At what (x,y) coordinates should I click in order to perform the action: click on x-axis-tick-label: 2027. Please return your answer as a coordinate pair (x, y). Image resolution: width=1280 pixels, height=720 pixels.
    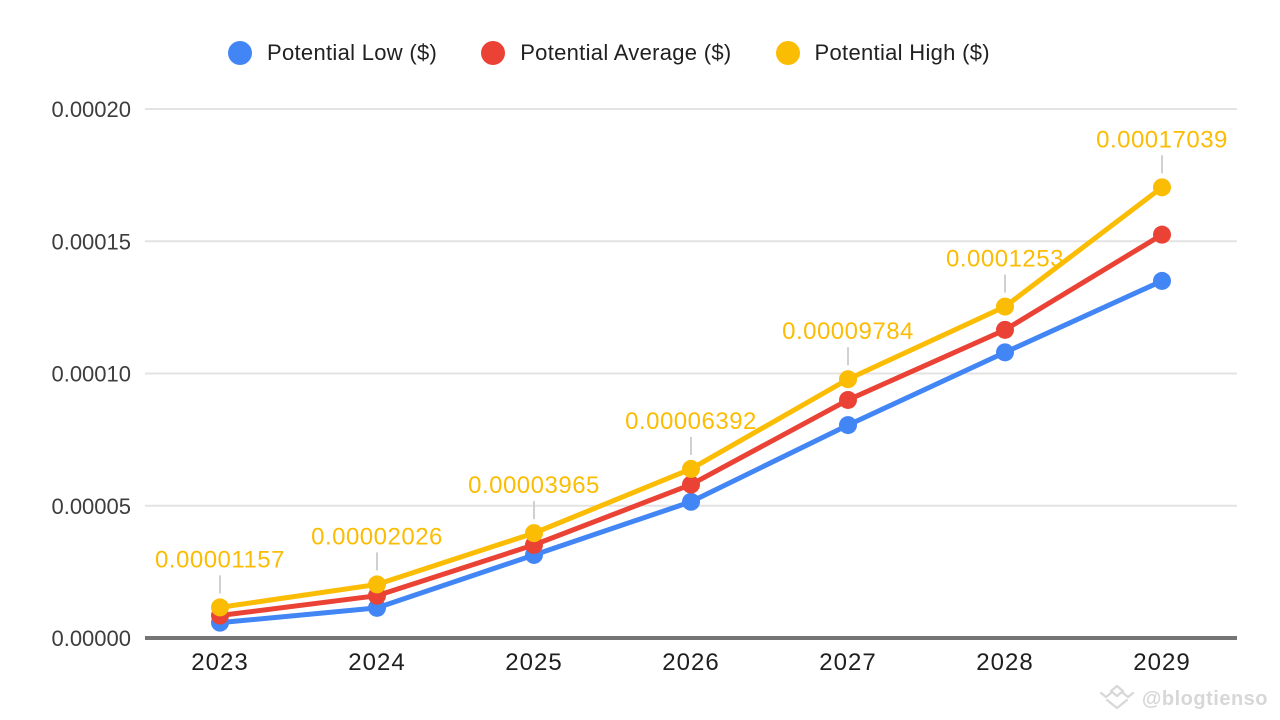
    Looking at the image, I should click on (847, 662).